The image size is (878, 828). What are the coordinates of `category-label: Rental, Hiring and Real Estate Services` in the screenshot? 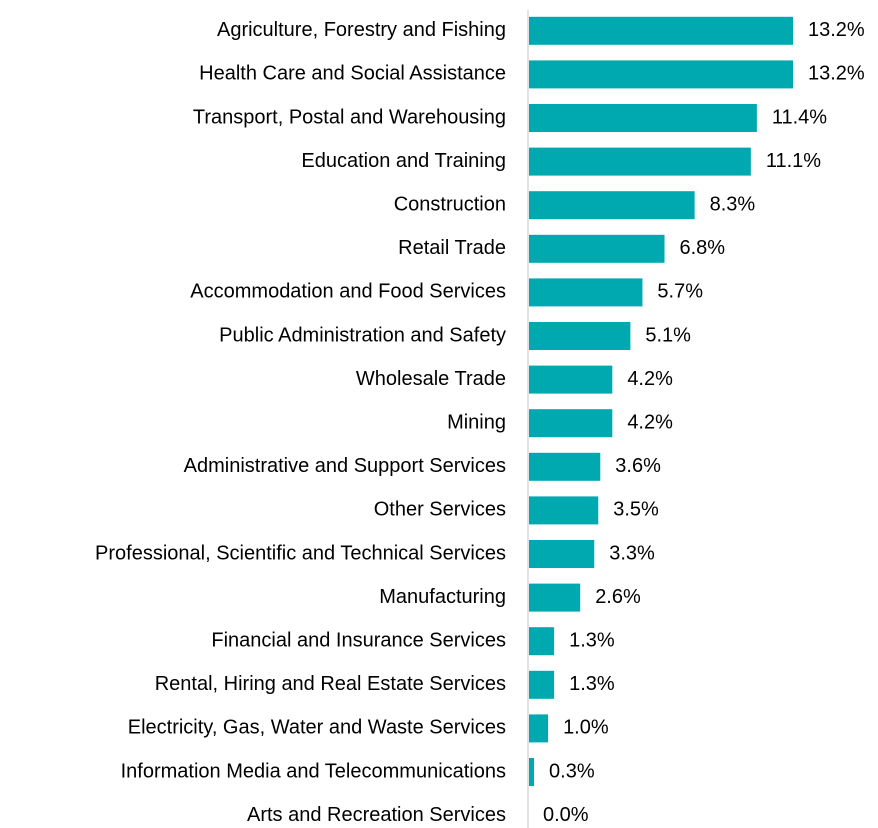 It's located at (330, 684).